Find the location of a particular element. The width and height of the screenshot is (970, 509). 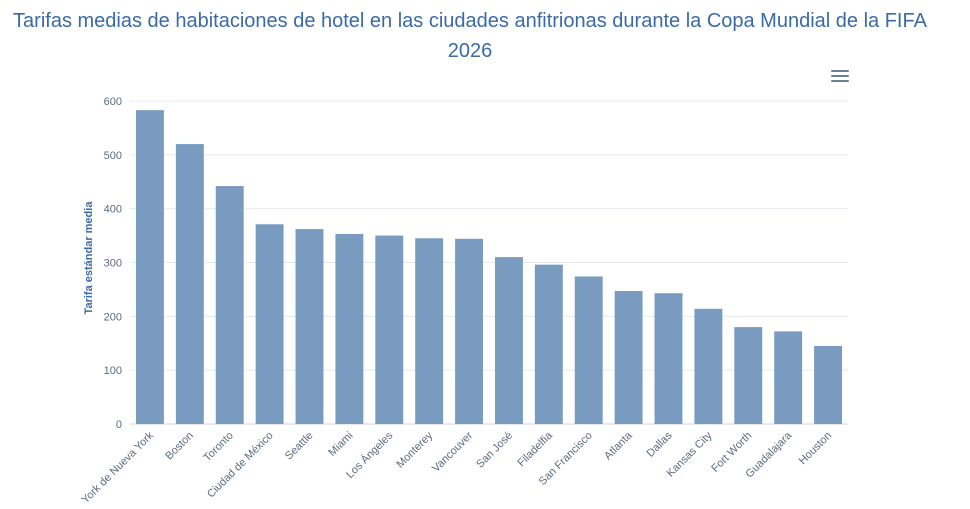

y-tick-label: 300 is located at coordinates (113, 264).